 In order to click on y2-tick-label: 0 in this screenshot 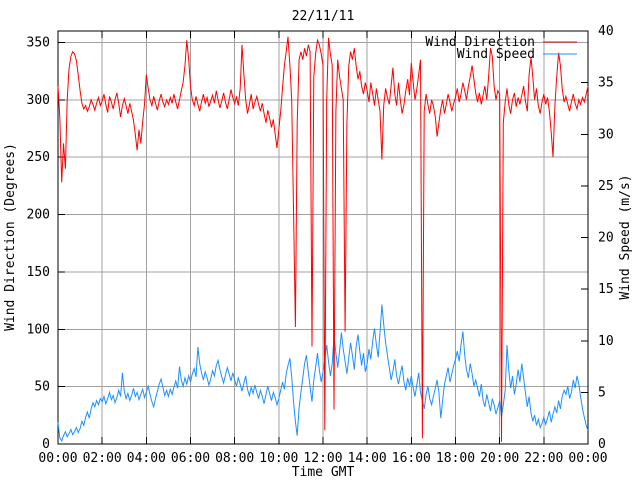, I will do `click(602, 444)`.